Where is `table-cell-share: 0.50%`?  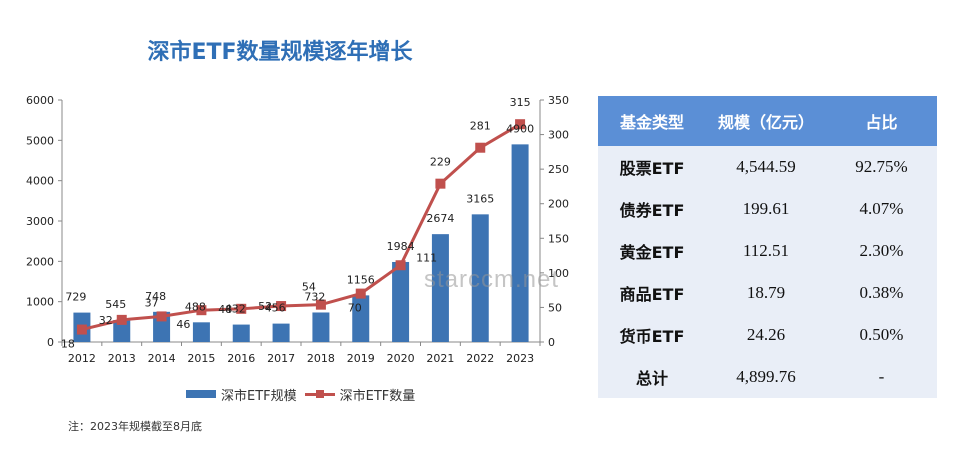 table-cell-share: 0.50% is located at coordinates (881, 334).